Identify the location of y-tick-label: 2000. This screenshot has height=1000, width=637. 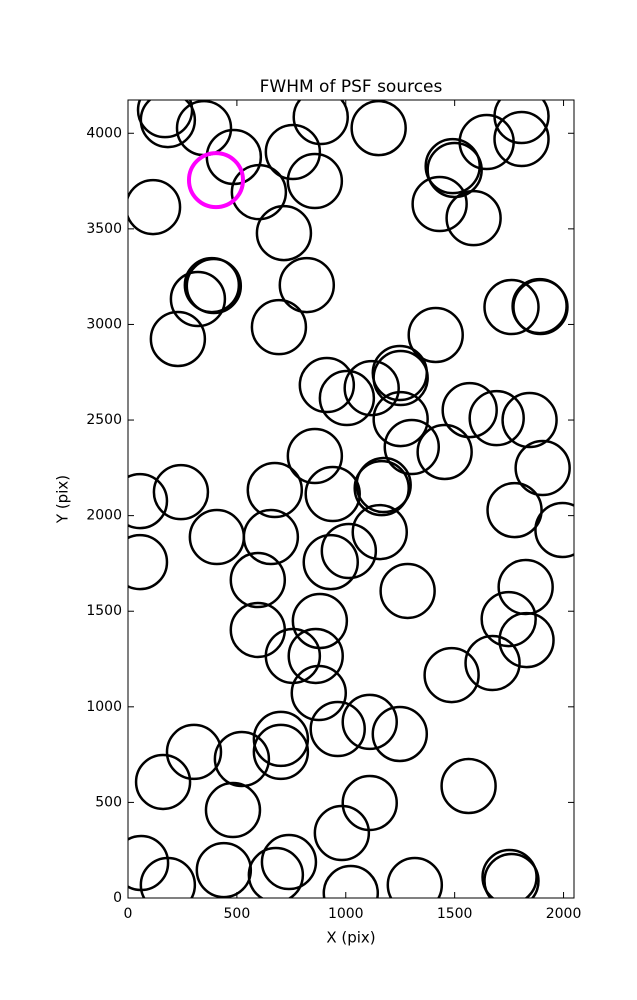
(104, 516).